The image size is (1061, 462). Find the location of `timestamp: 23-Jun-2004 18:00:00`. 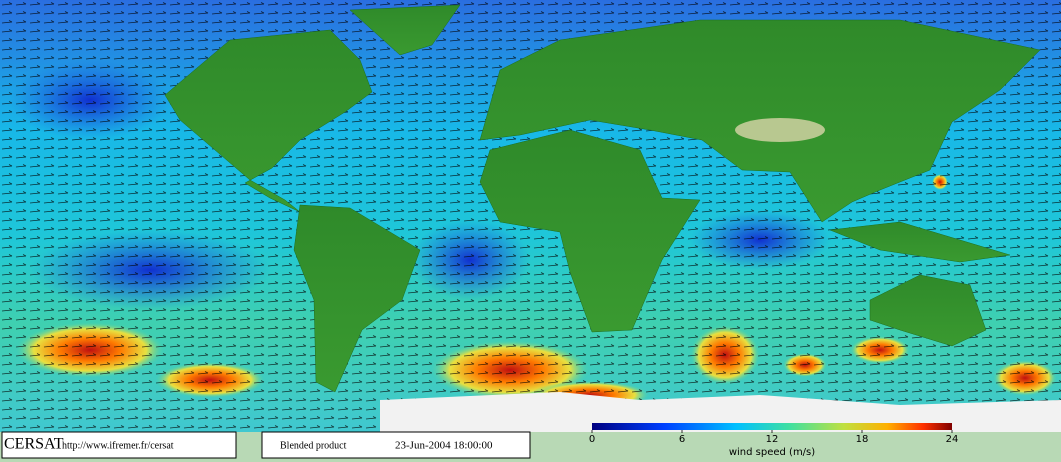

timestamp: 23-Jun-2004 18:00:00 is located at coordinates (444, 446).